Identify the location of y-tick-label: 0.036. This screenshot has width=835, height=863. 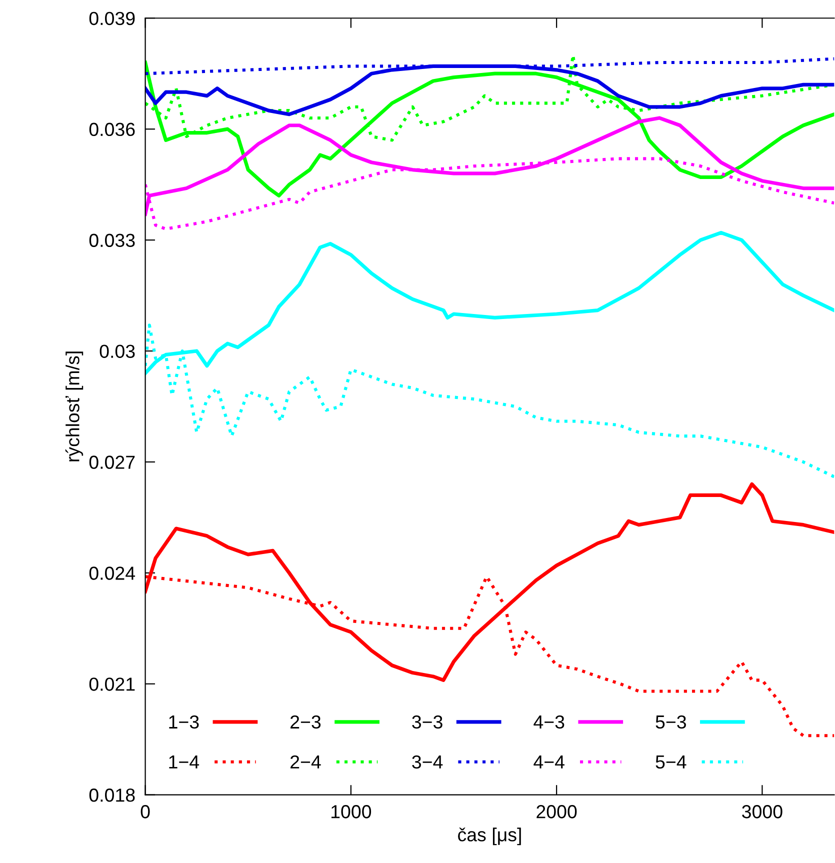
(112, 129).